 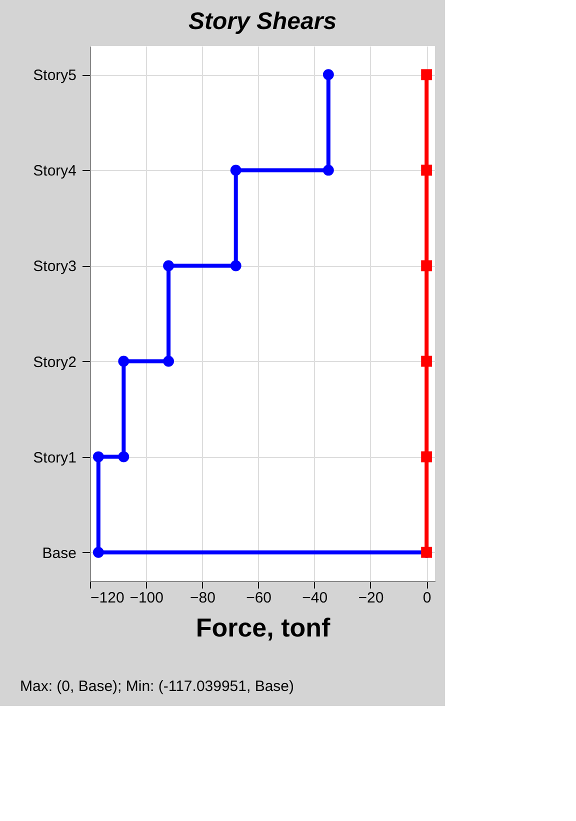 What do you see at coordinates (107, 598) in the screenshot?
I see `x-tick-label: −120` at bounding box center [107, 598].